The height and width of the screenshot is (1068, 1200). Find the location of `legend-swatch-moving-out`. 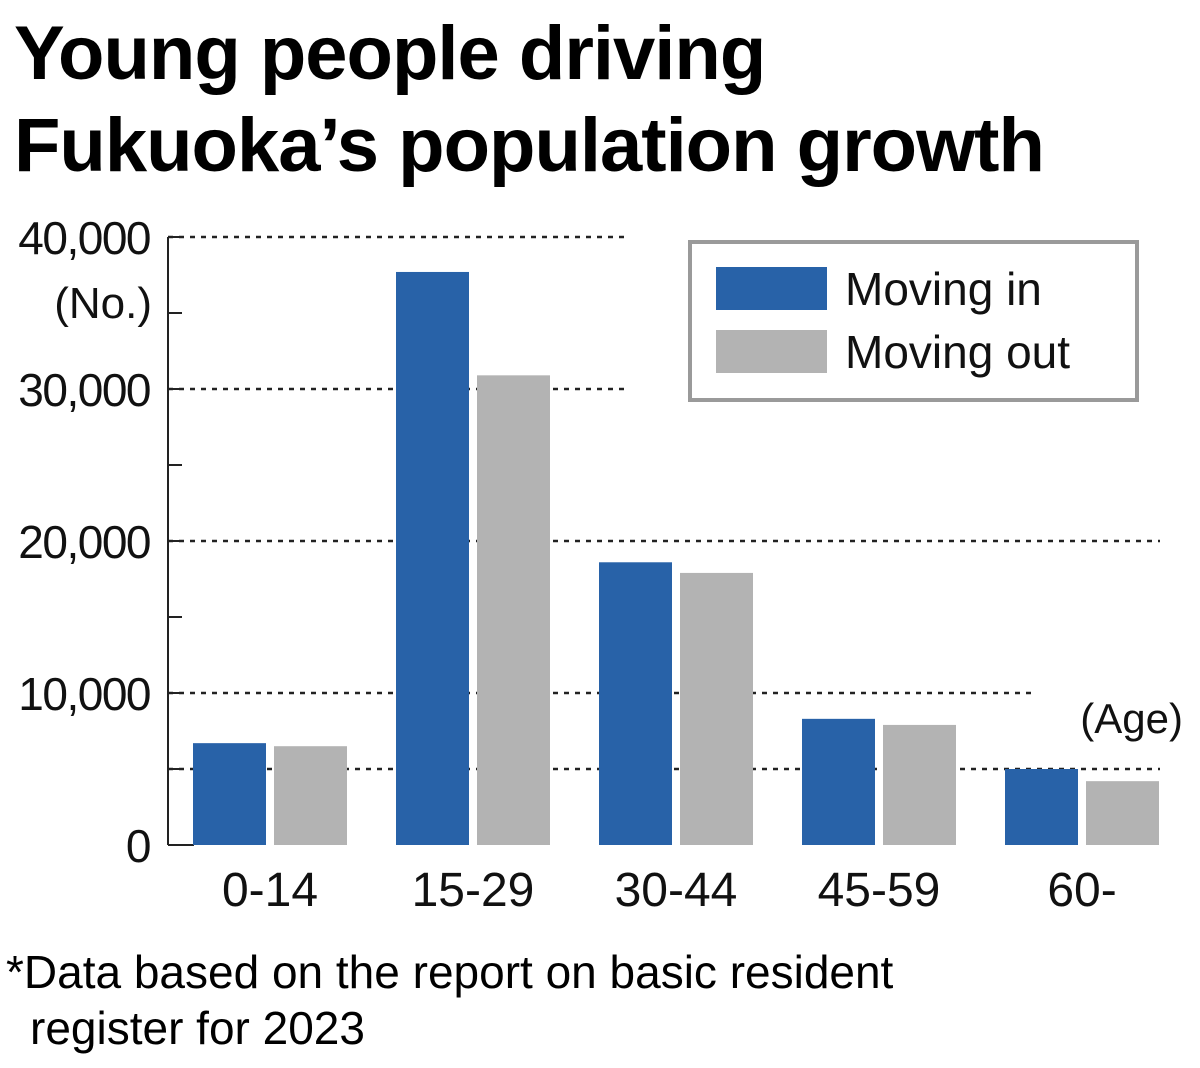

legend-swatch-moving-out is located at coordinates (771, 351).